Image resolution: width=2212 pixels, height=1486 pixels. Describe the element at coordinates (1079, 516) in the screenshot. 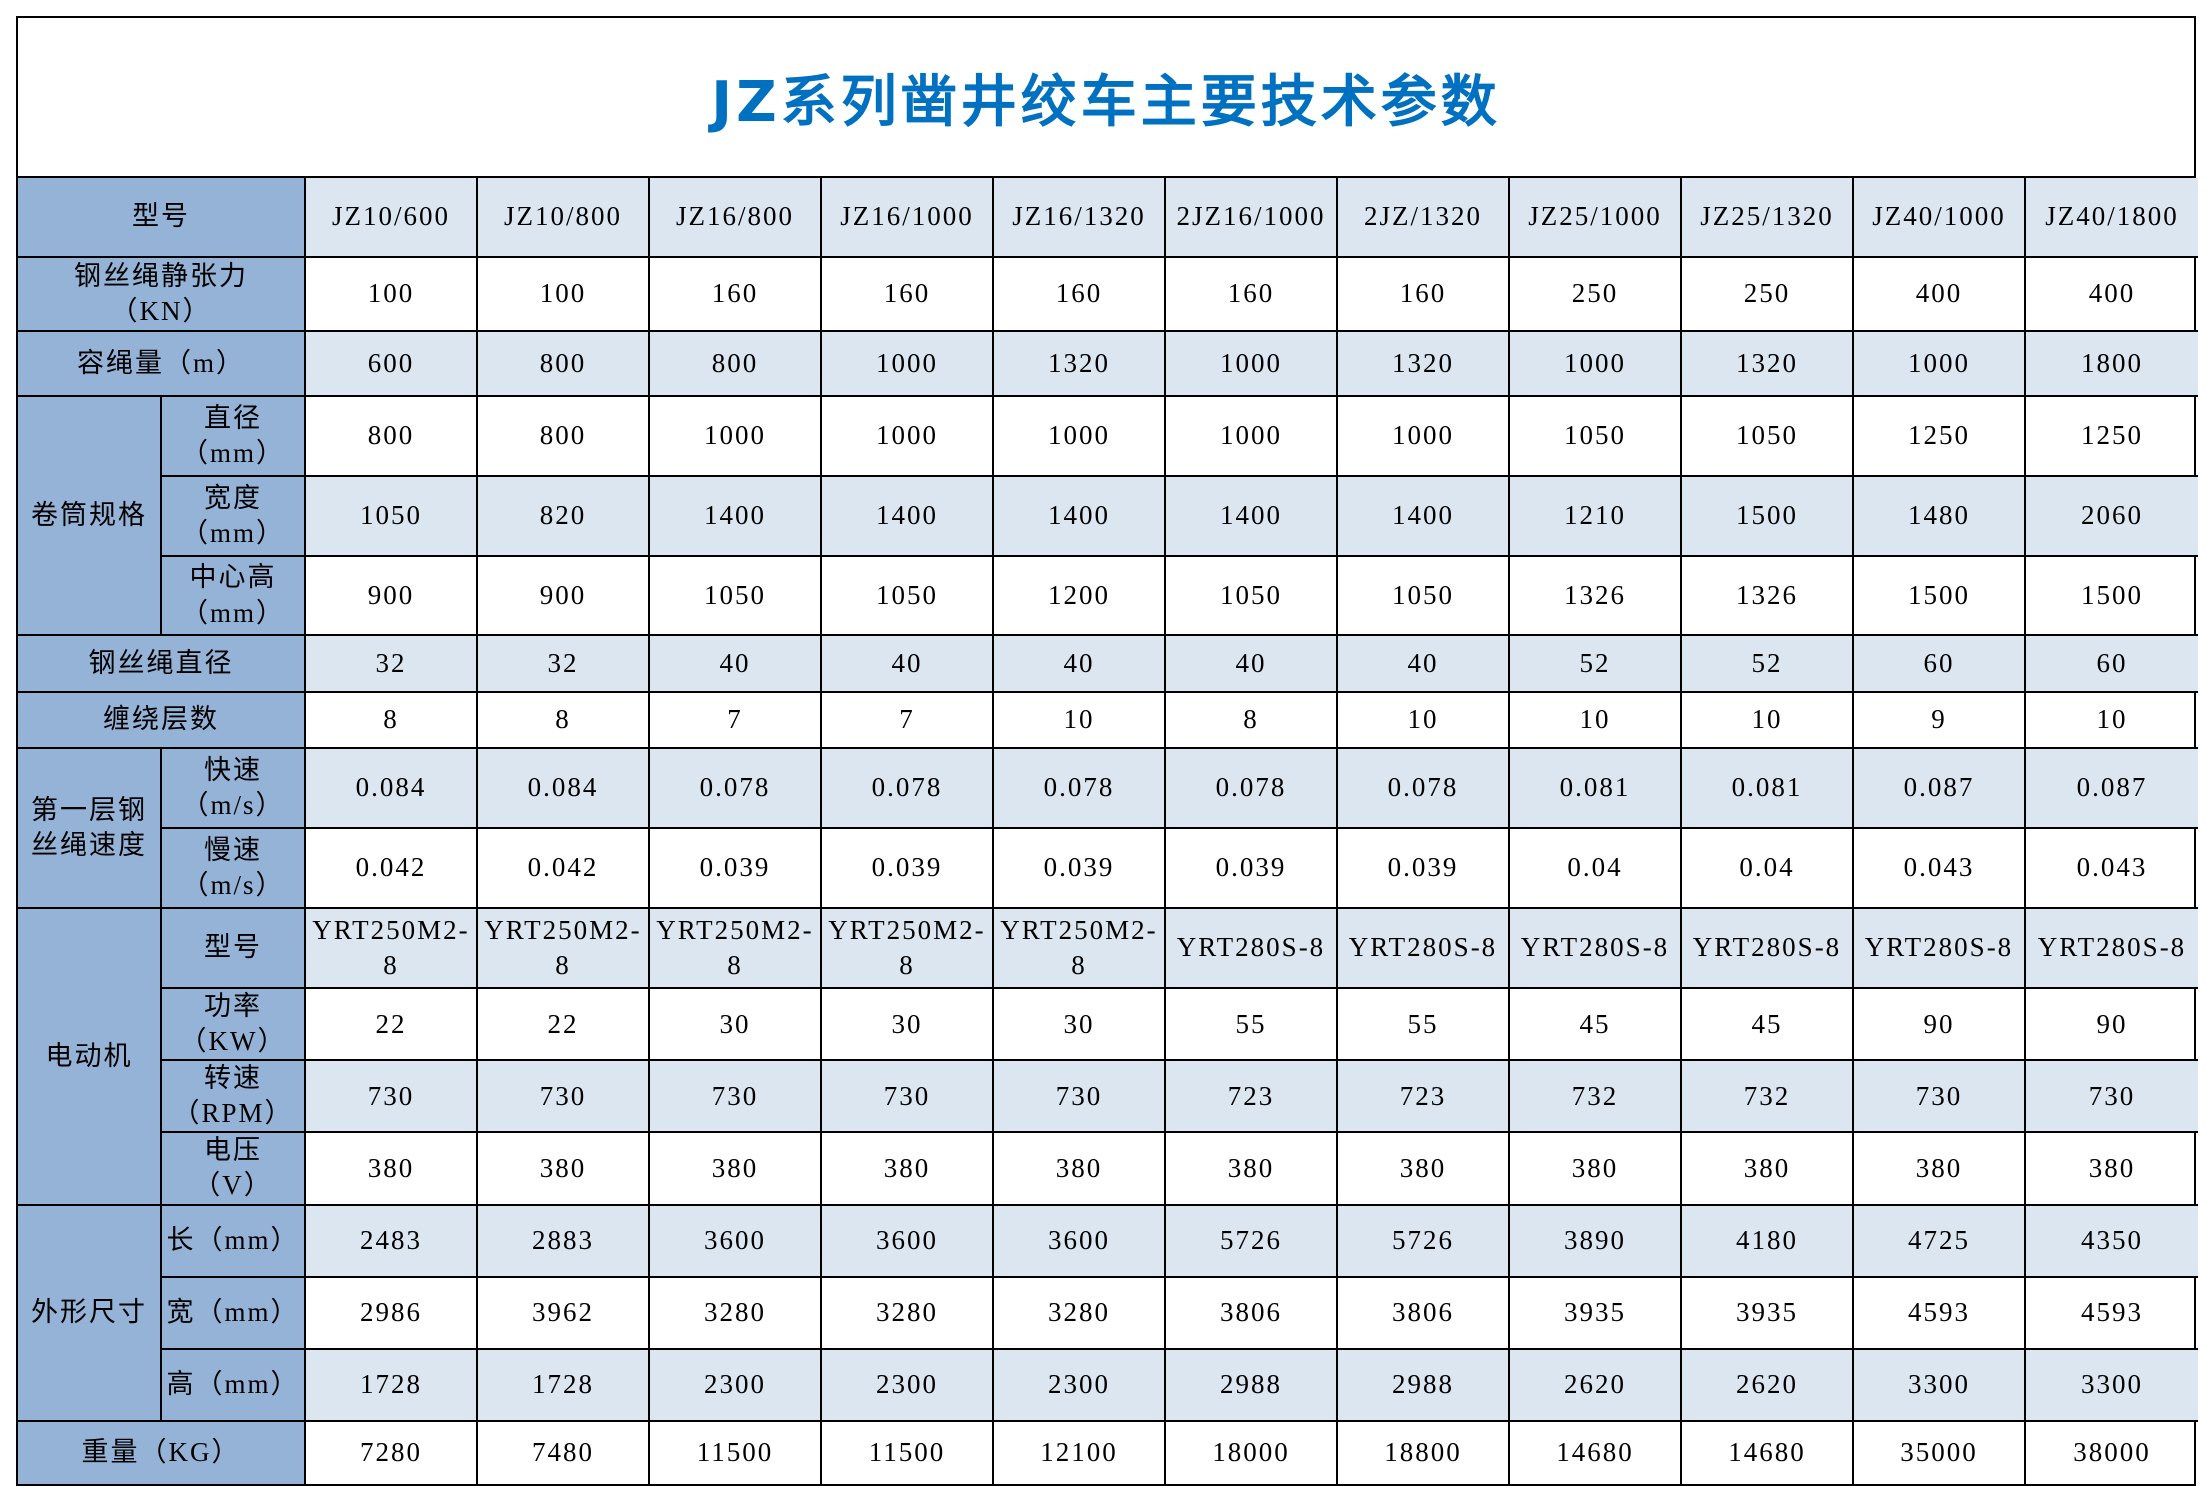

I see `value-cell: 1400` at that location.